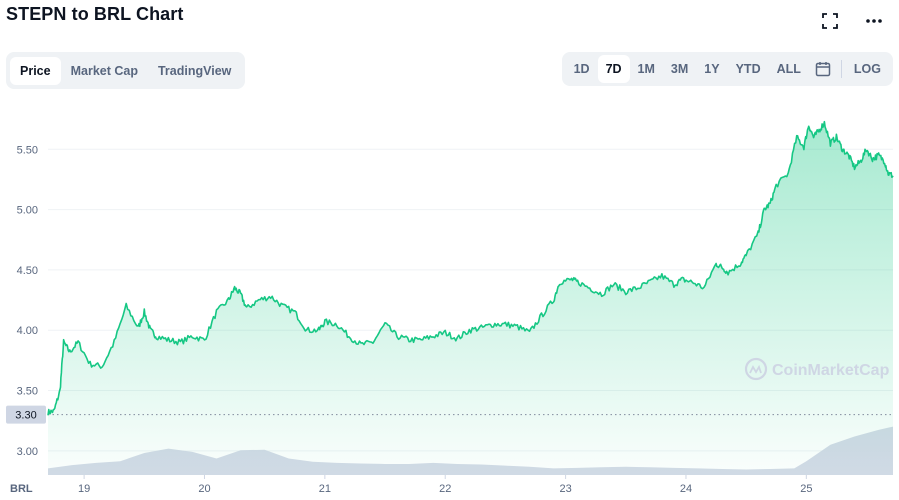  Describe the element at coordinates (204, 489) in the screenshot. I see `x-tick-label: 20` at that location.